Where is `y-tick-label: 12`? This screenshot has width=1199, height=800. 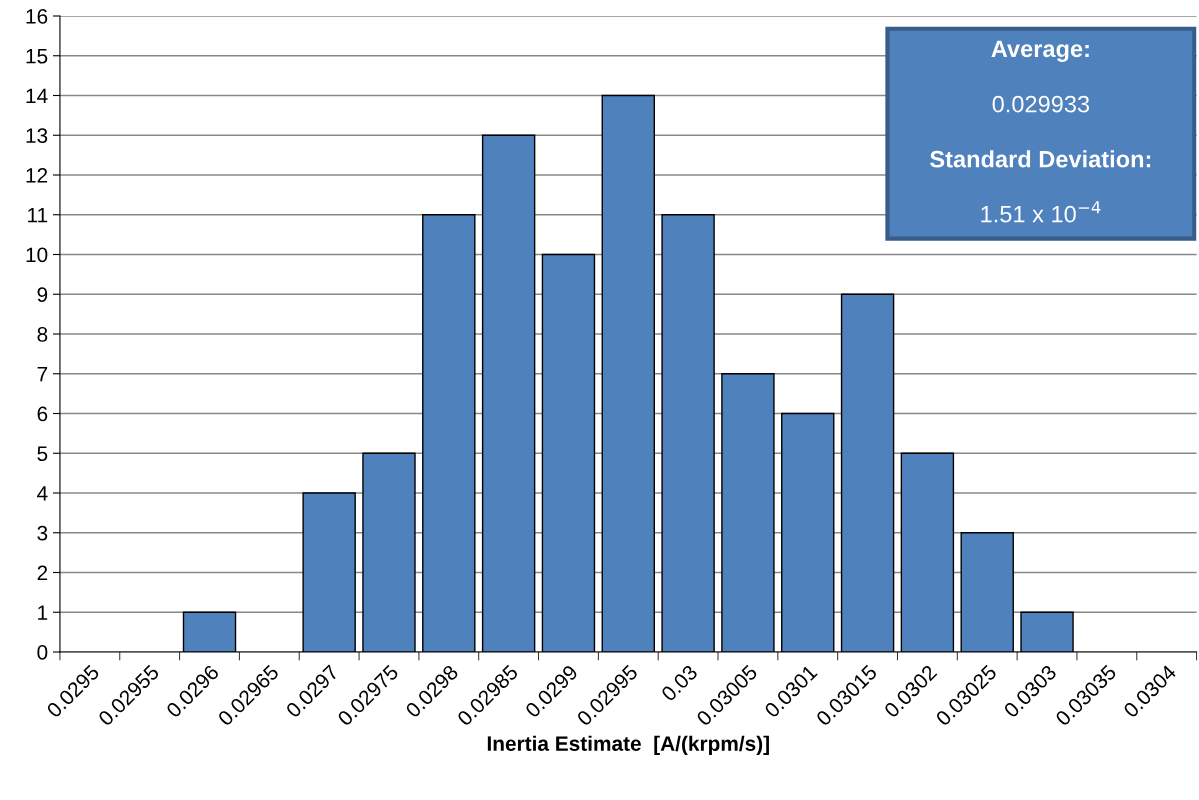 y-tick-label: 12 is located at coordinates (37, 175).